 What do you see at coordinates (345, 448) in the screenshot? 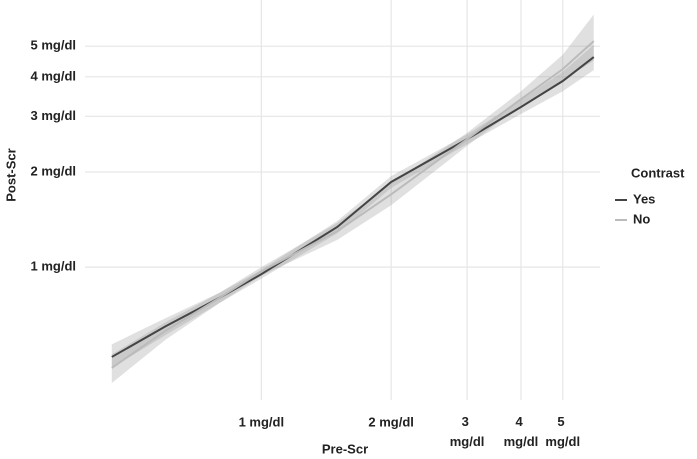
I see `x-axis-title: Pre-Scr` at bounding box center [345, 448].